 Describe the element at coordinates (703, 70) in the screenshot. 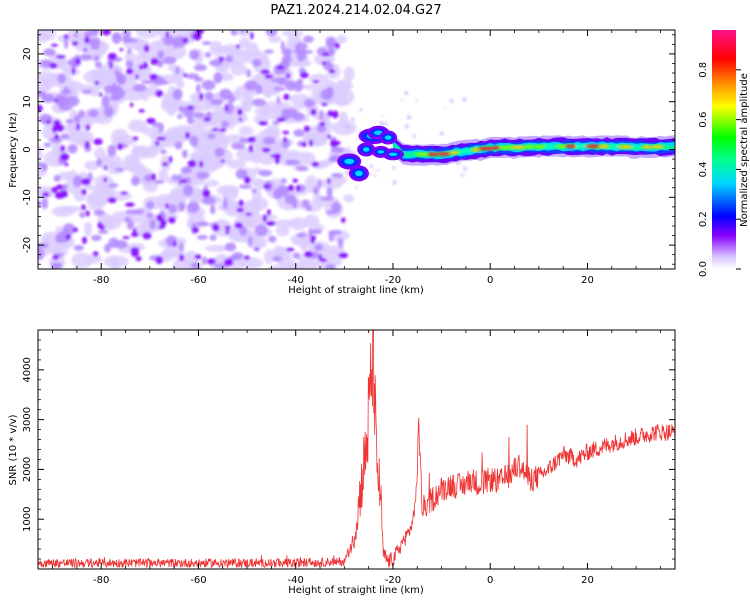

I see `colorbar-tick-label: 0.8` at that location.